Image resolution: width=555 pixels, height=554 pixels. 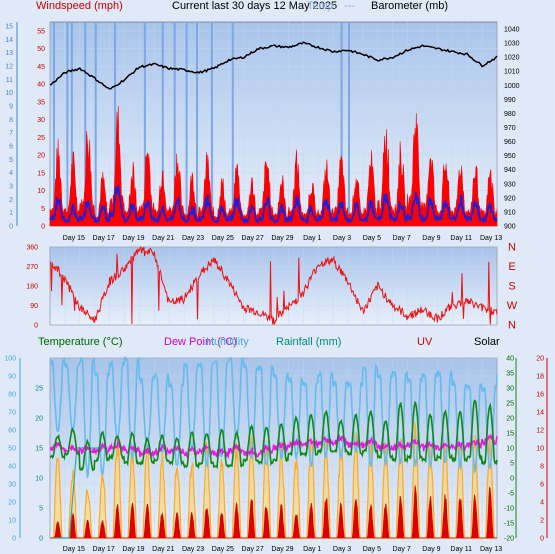 What do you see at coordinates (9, 80) in the screenshot?
I see `speed-alt-tick-label: 11` at bounding box center [9, 80].